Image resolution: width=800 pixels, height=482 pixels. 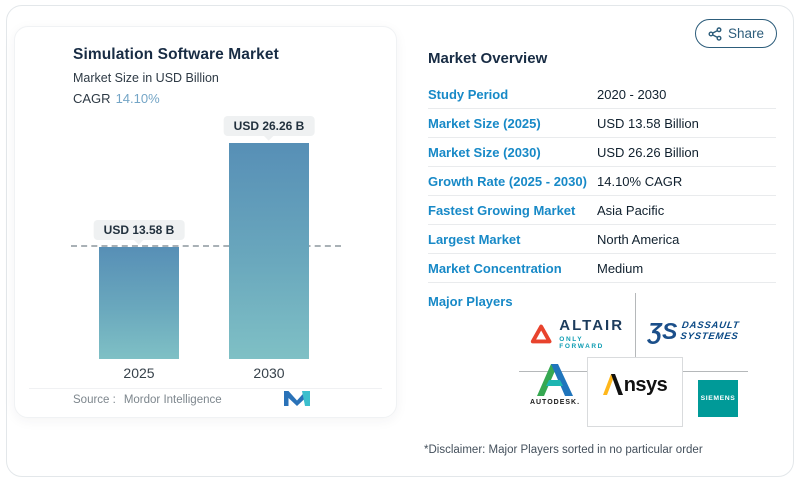 What do you see at coordinates (638, 239) in the screenshot?
I see `row-value: North America` at bounding box center [638, 239].